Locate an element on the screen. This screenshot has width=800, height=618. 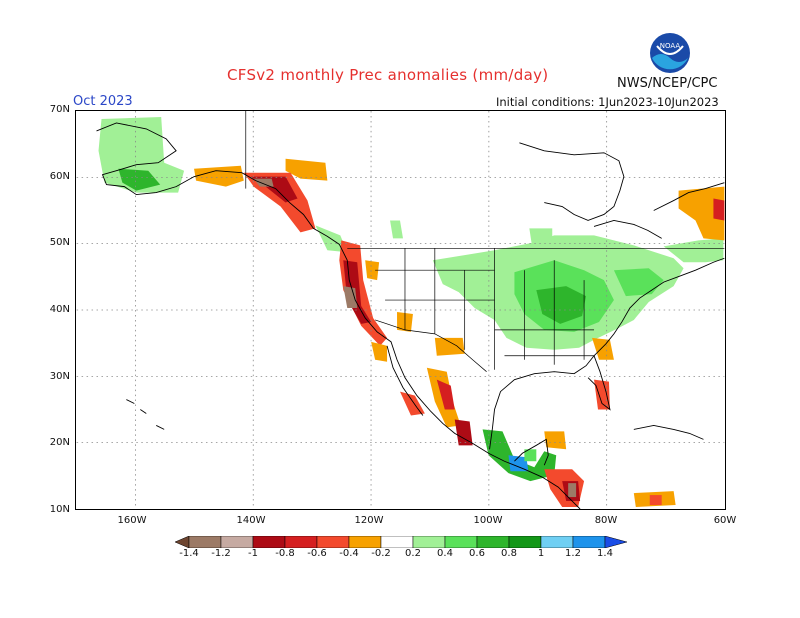
colorbar-label: -1 is located at coordinates (253, 553).